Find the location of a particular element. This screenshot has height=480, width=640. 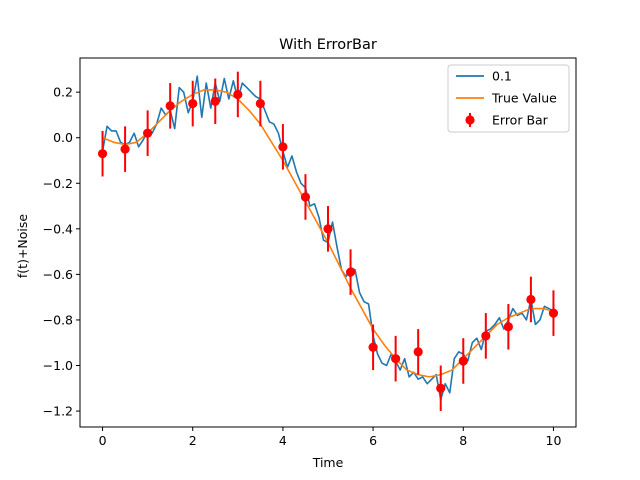

legend-label: 0.1 is located at coordinates (502, 76).